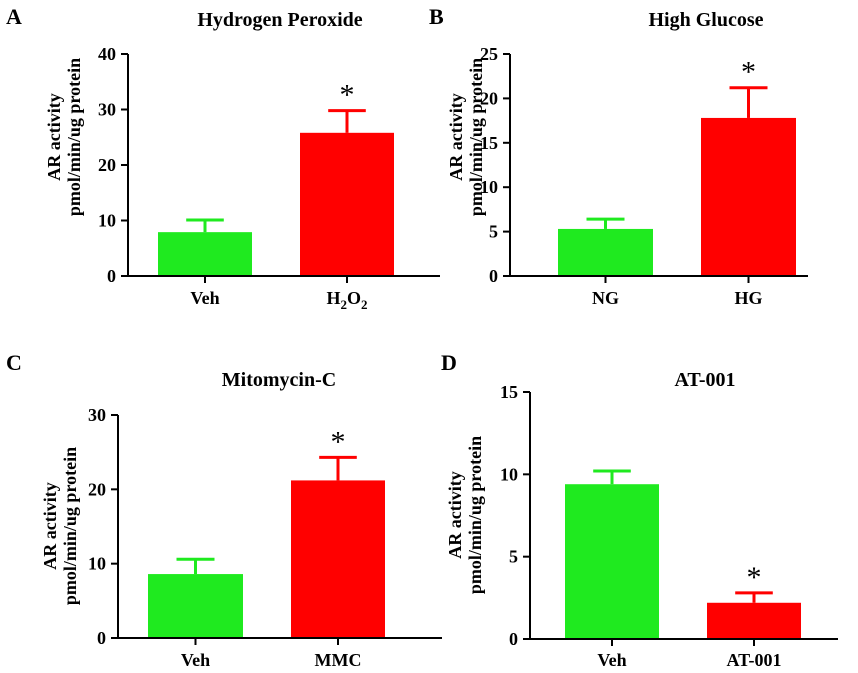  I want to click on significance-mark-a-2: *, so click(347, 95).